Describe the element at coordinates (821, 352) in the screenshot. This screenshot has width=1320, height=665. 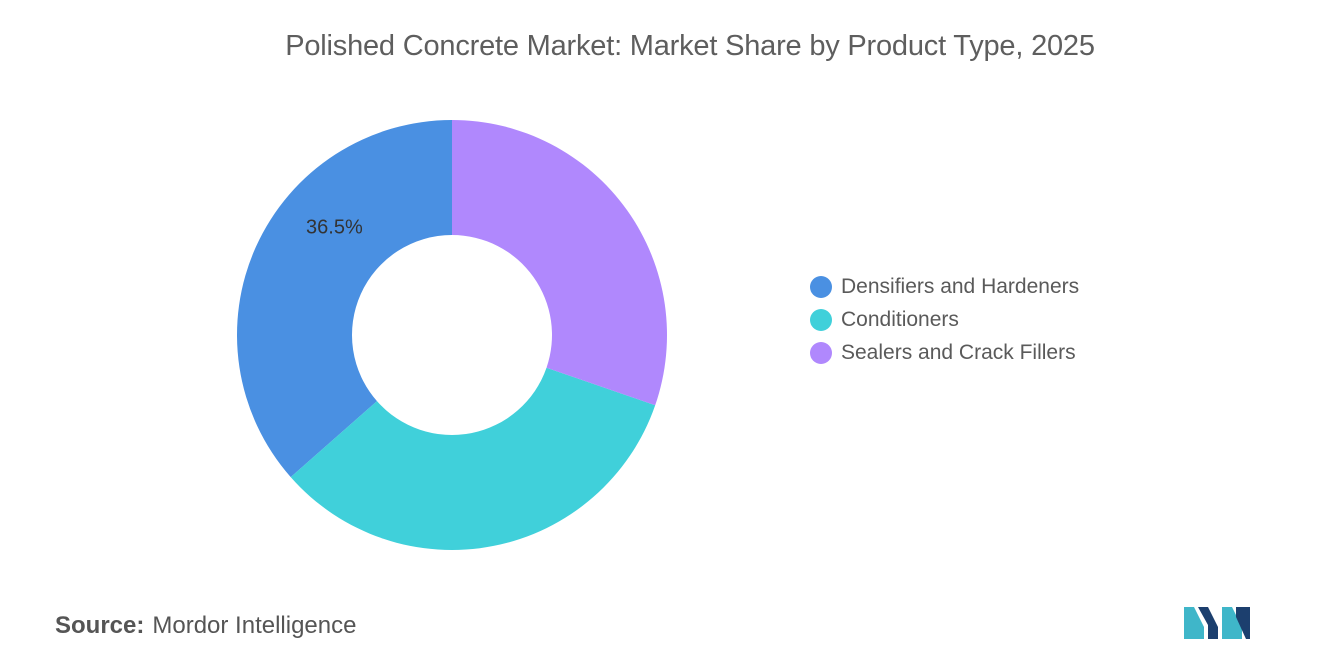
I see `legend-swatch-sealers` at that location.